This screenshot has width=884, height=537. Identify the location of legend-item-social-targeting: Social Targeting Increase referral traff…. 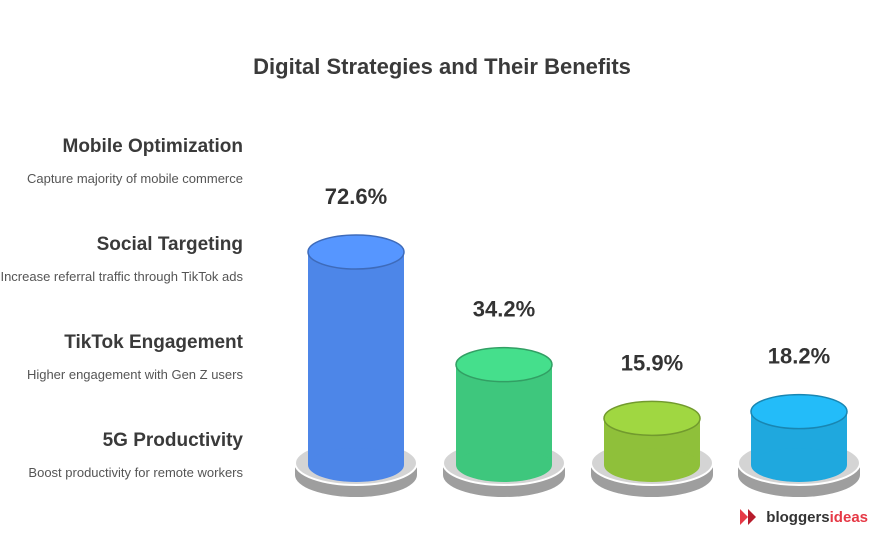
(121, 260).